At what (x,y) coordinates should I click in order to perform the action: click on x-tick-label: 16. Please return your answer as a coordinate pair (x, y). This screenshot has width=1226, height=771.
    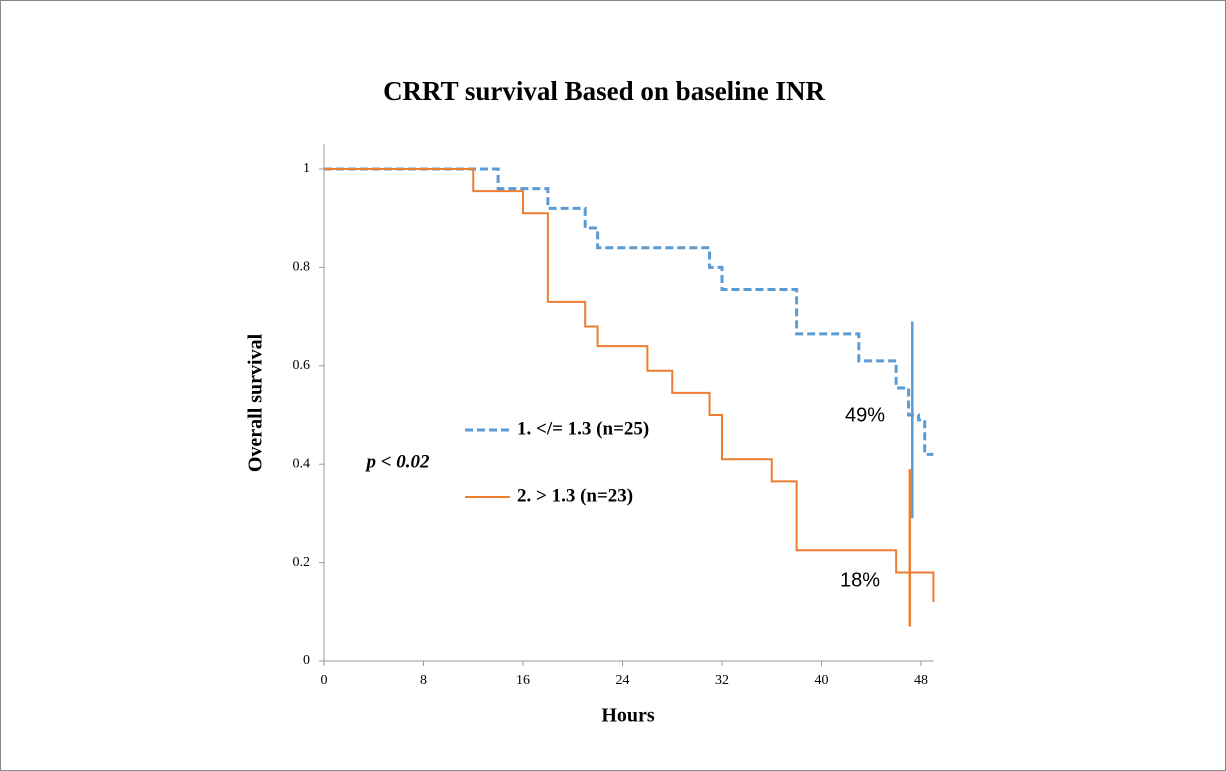
    Looking at the image, I should click on (523, 680).